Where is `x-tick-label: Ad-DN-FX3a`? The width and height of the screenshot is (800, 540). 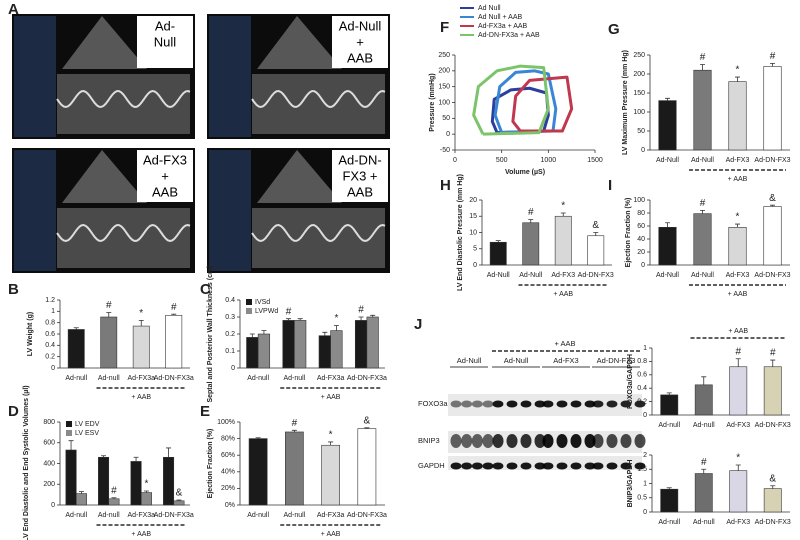 x-tick-label: Ad-DN-FX3a is located at coordinates (367, 378).